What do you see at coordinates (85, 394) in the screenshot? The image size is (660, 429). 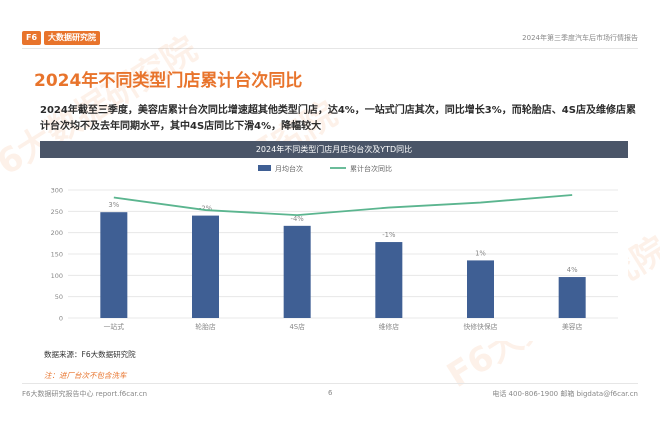 I see `footer-website: F6大数据研究报告中心 report.f6car.cn` at bounding box center [85, 394].